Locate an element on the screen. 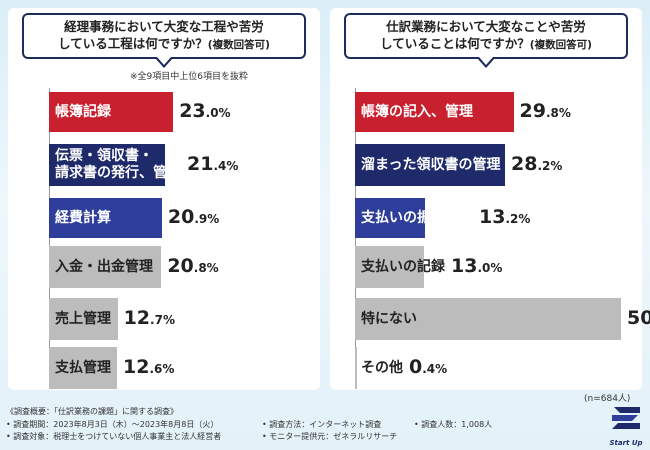 This screenshot has height=450, width=650. survey-method: • 調査方法：インターネット調査 is located at coordinates (322, 424).